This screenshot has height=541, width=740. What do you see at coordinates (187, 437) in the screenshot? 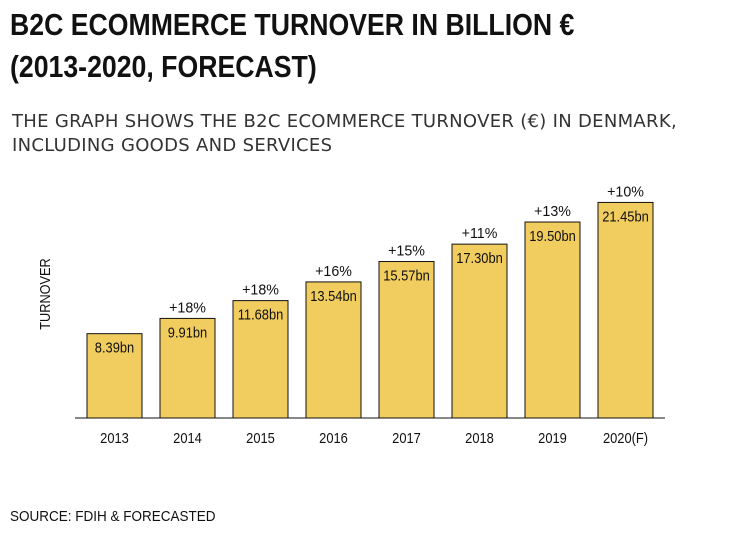
I see `x-tick-label-2014: 2014` at bounding box center [187, 437].